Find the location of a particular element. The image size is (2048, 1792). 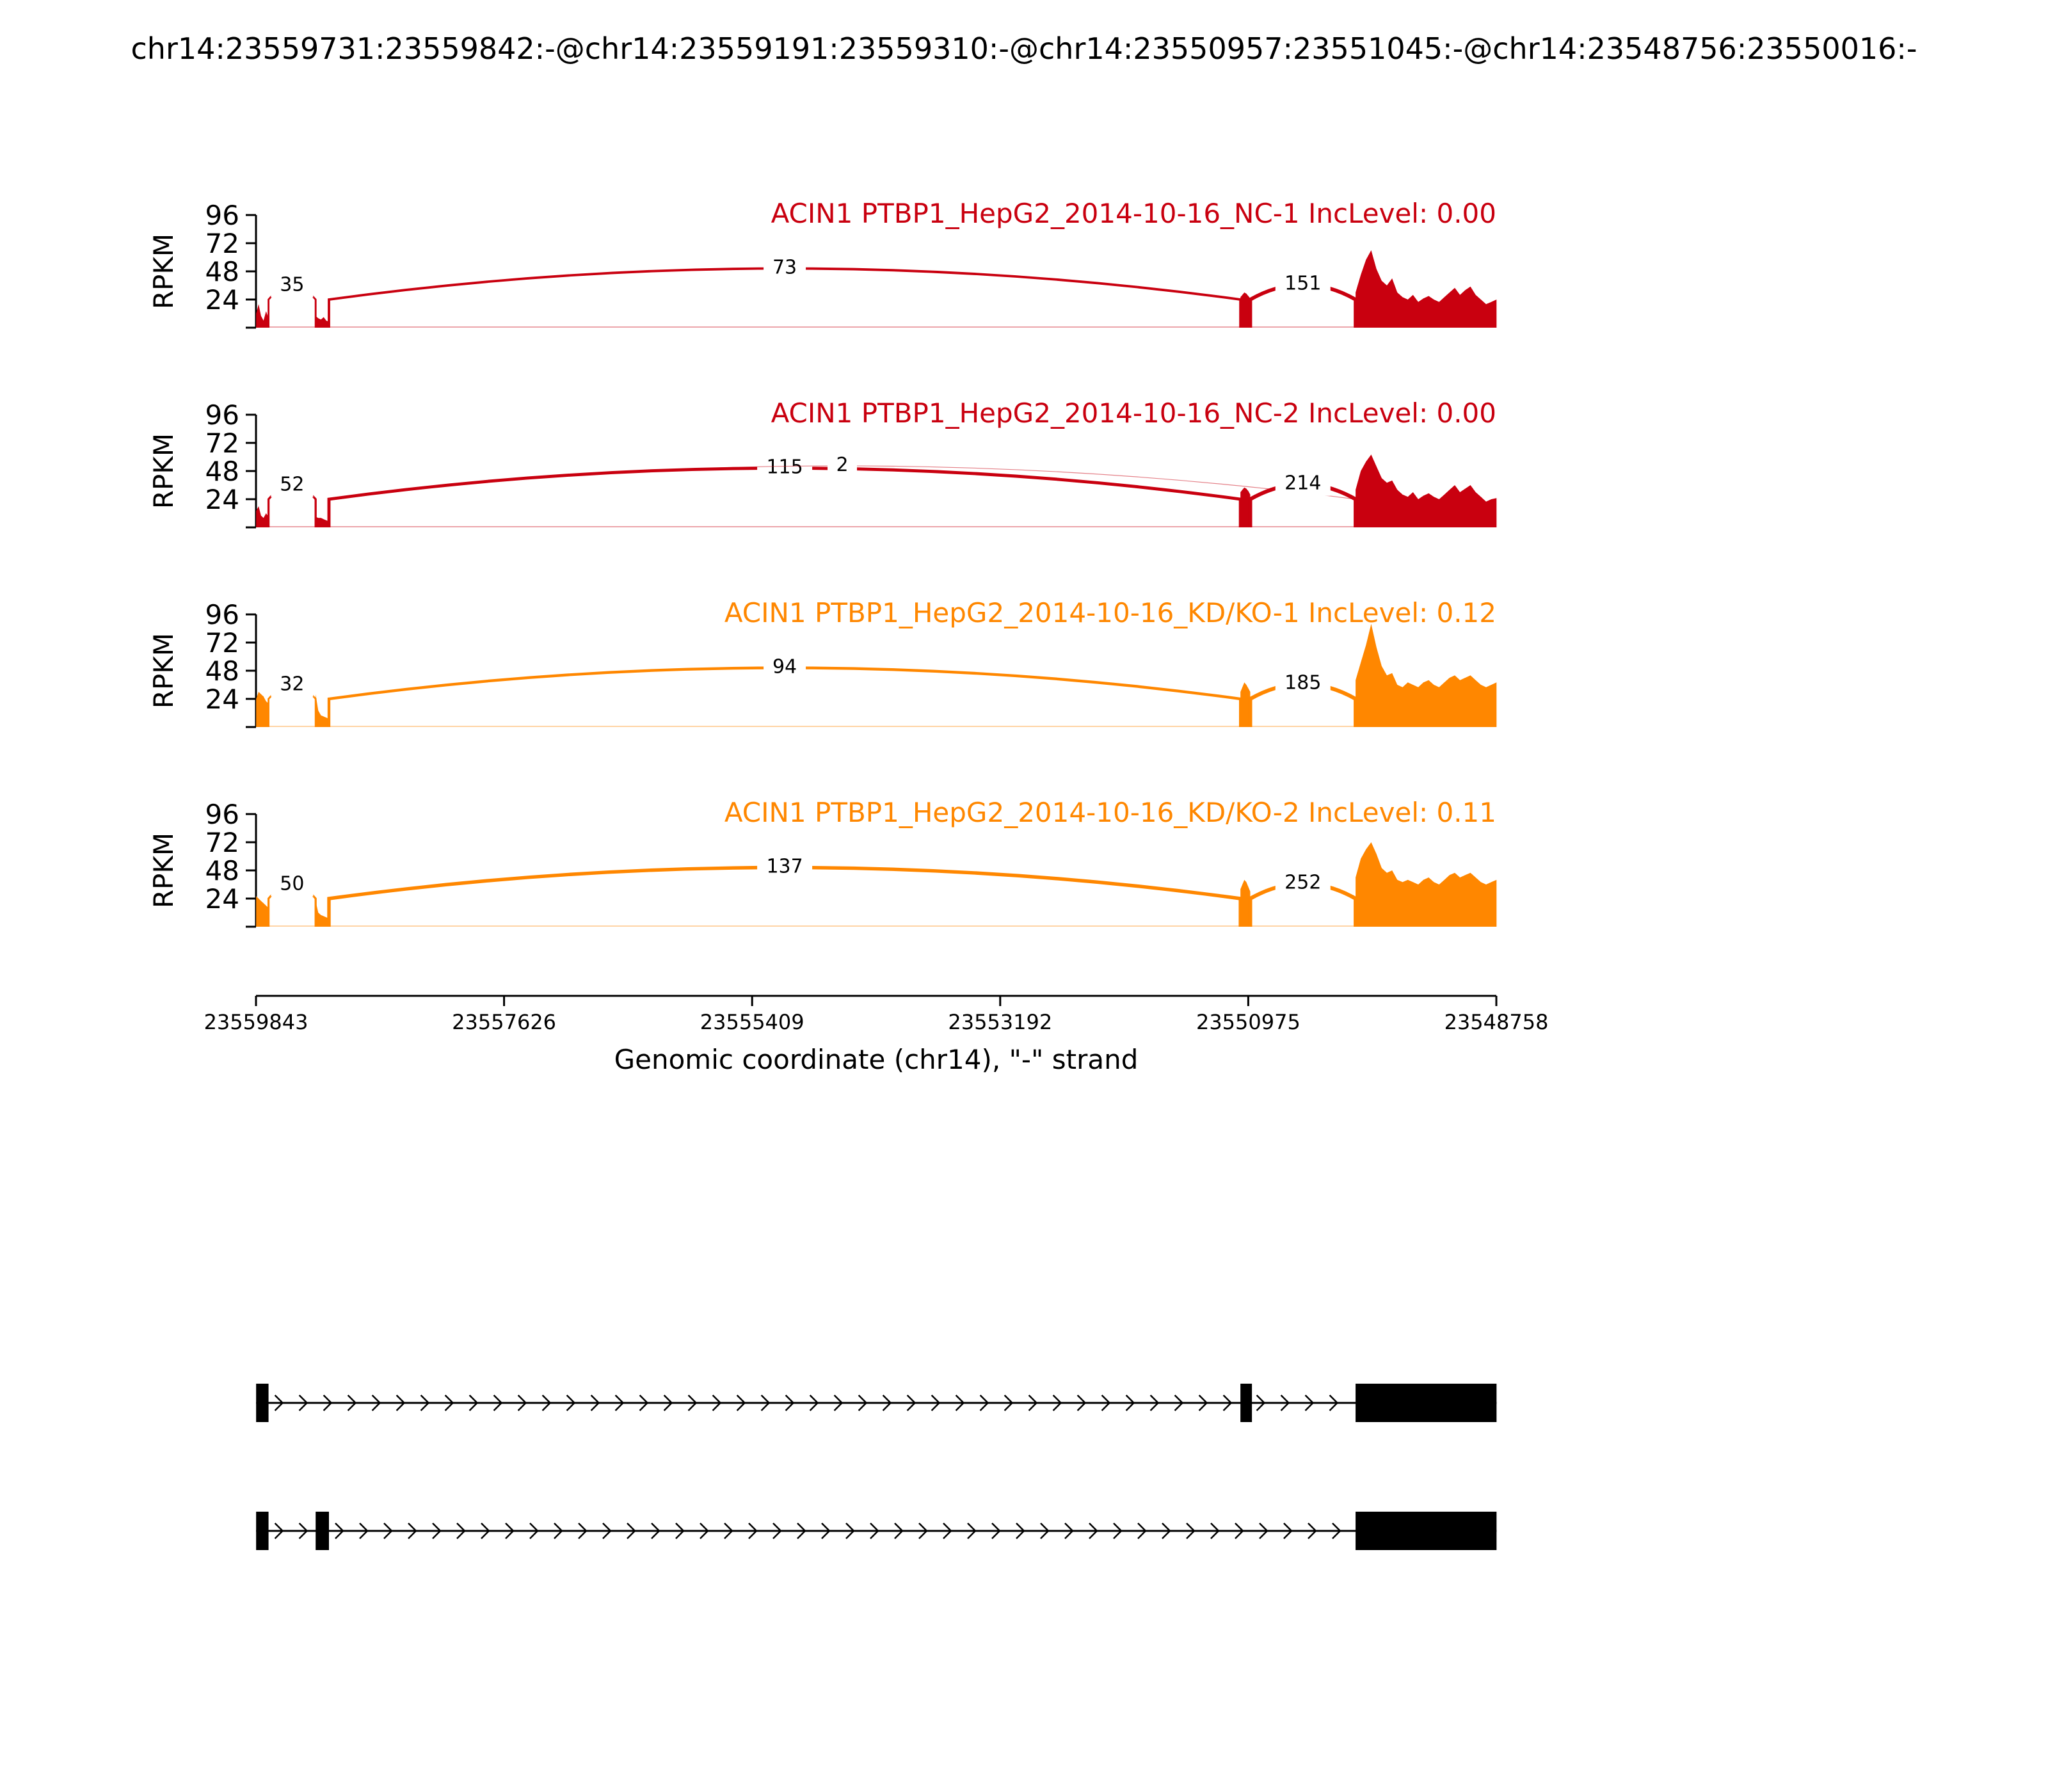

junction-count-label: 2 is located at coordinates (842, 465).